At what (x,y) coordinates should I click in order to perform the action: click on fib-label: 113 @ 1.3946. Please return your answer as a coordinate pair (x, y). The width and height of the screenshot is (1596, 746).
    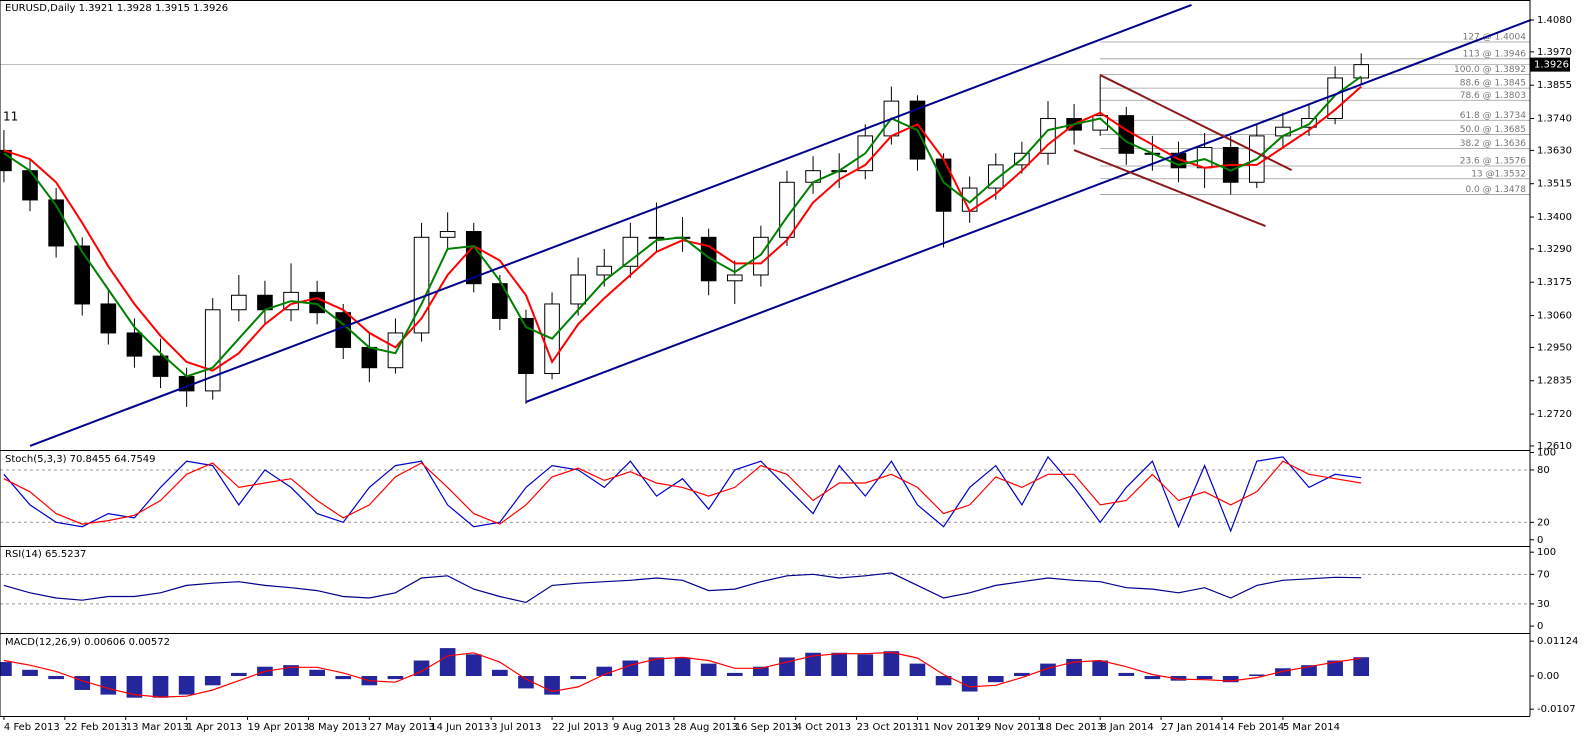
    Looking at the image, I should click on (1495, 54).